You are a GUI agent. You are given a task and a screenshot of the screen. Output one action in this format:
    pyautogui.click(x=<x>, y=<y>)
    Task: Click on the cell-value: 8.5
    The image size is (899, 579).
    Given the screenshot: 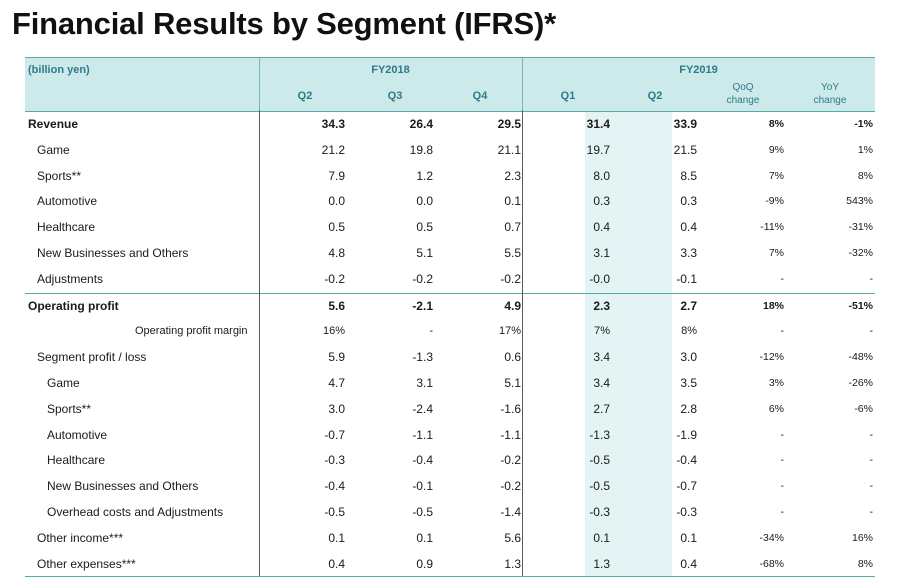 What is the action you would take?
    pyautogui.click(x=688, y=175)
    